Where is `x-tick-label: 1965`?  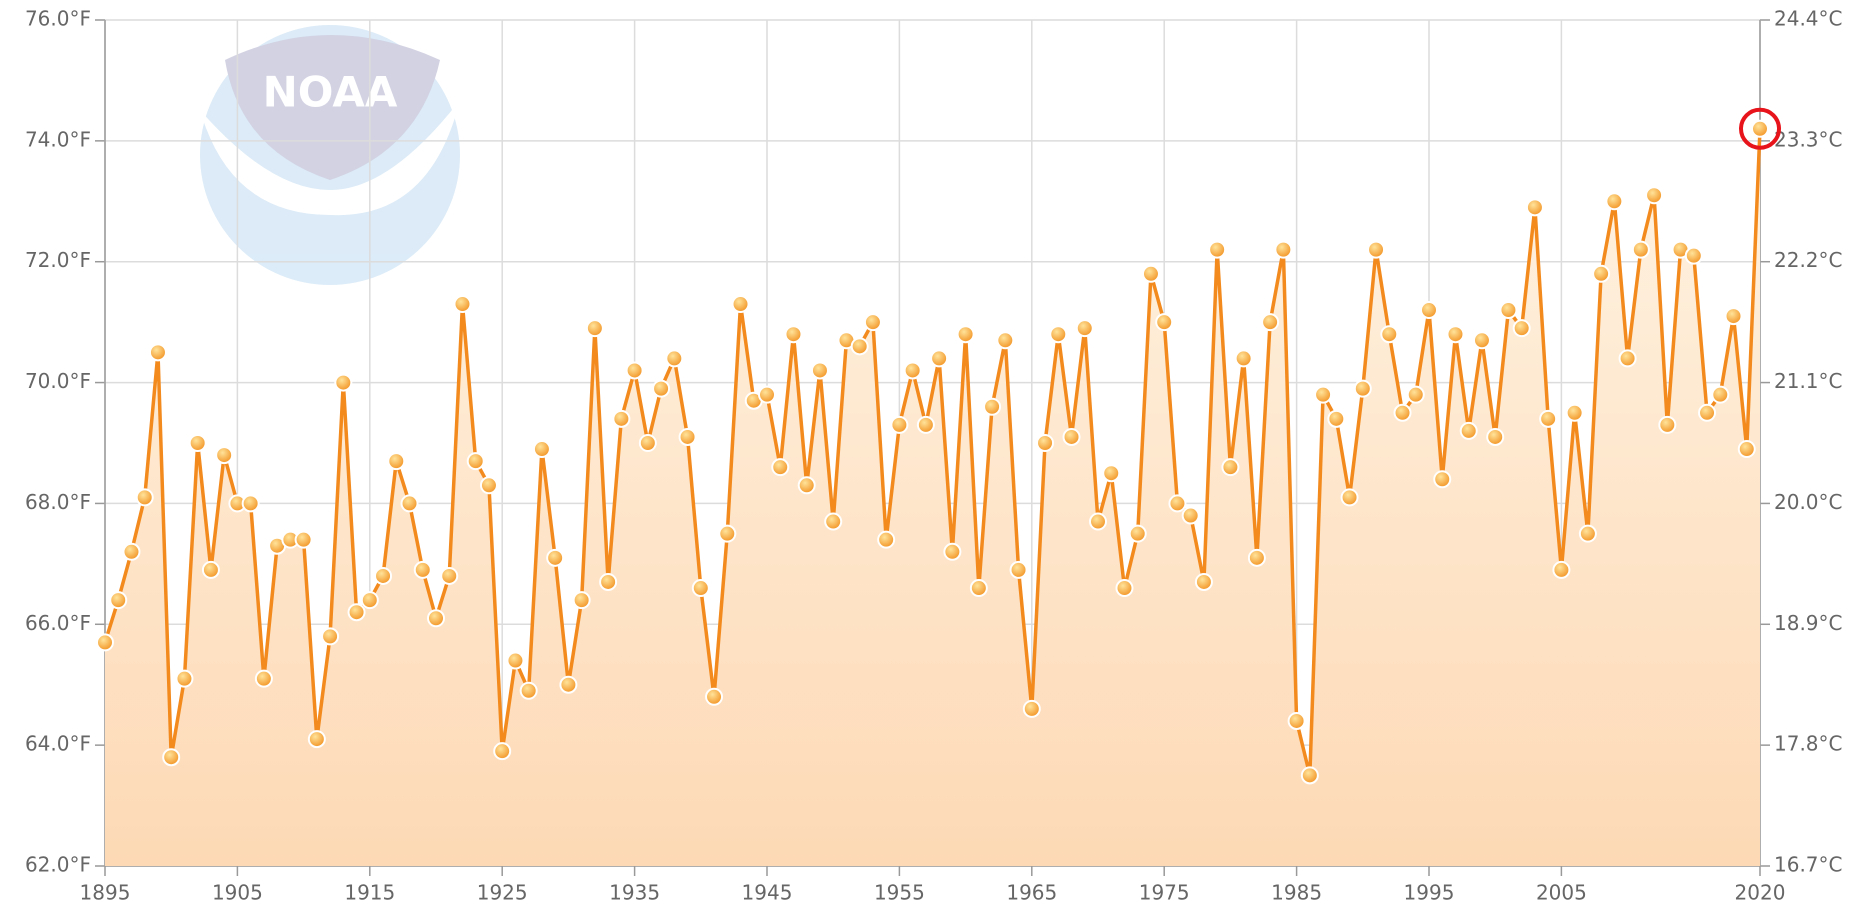
x-tick-label: 1965 is located at coordinates (1031, 893).